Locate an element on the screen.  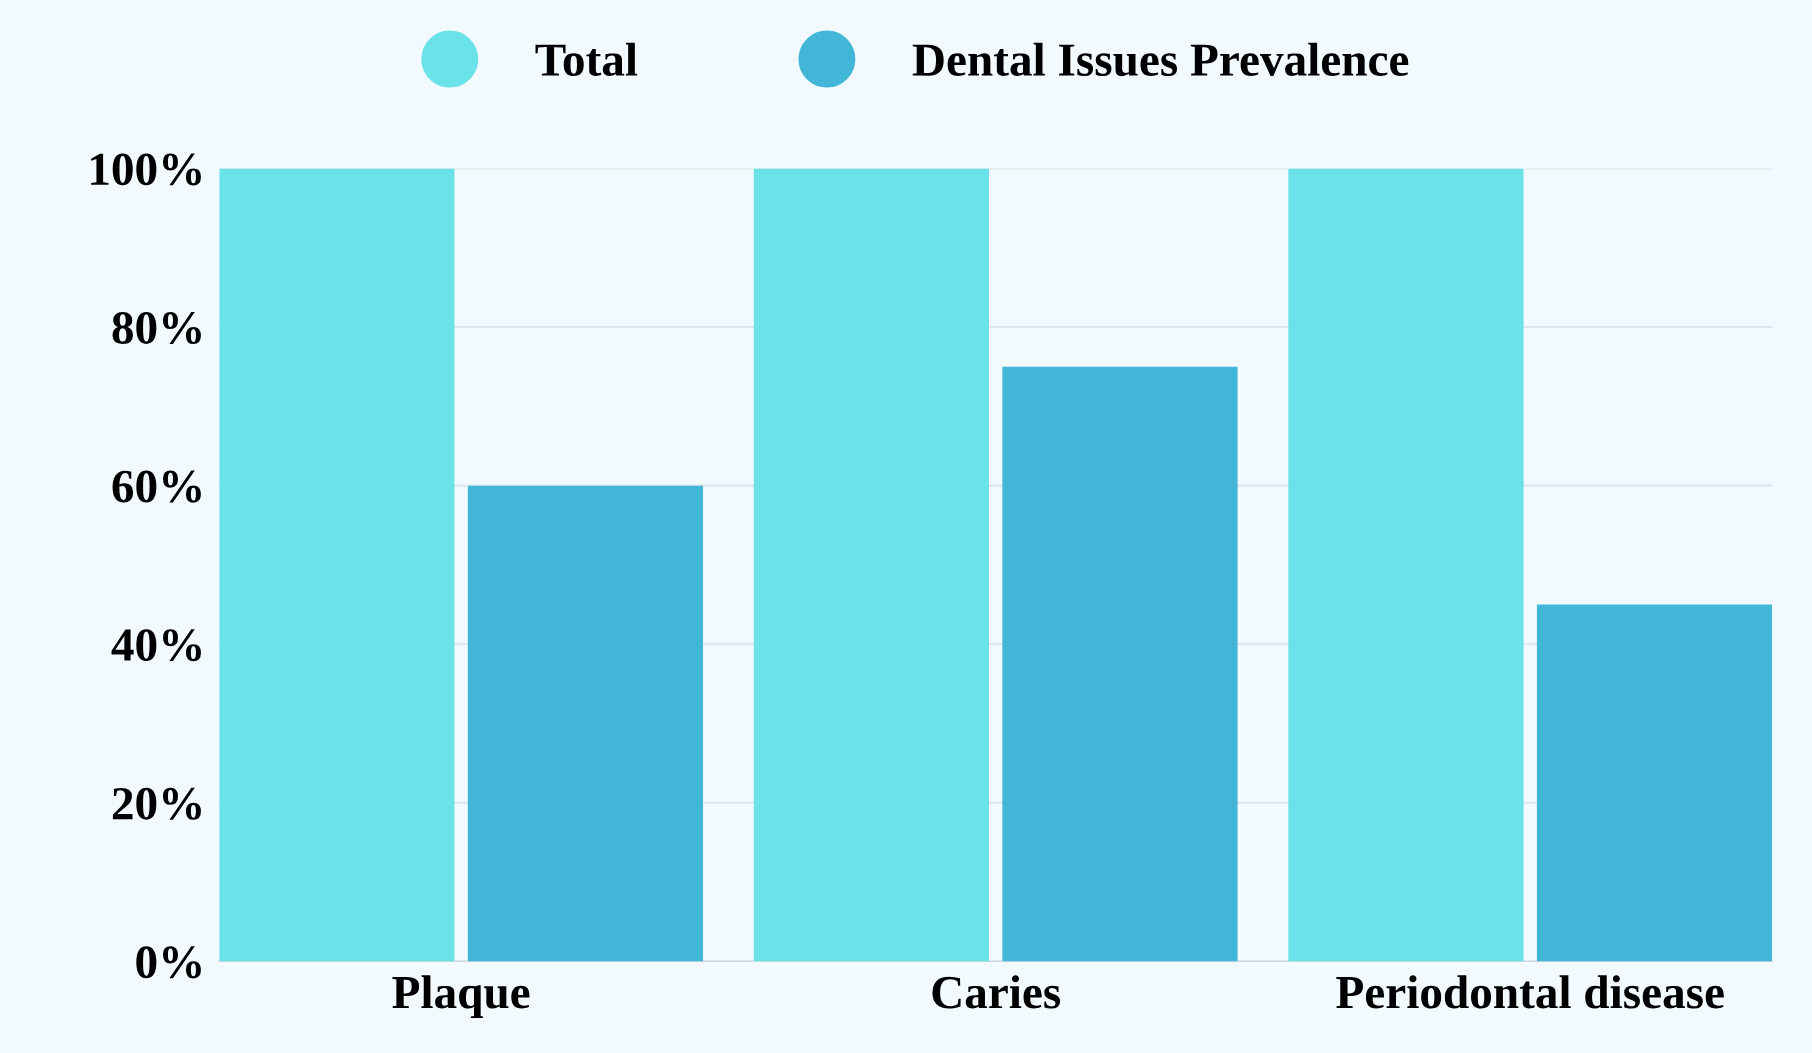
y-tick-label: 60% is located at coordinates (156, 486).